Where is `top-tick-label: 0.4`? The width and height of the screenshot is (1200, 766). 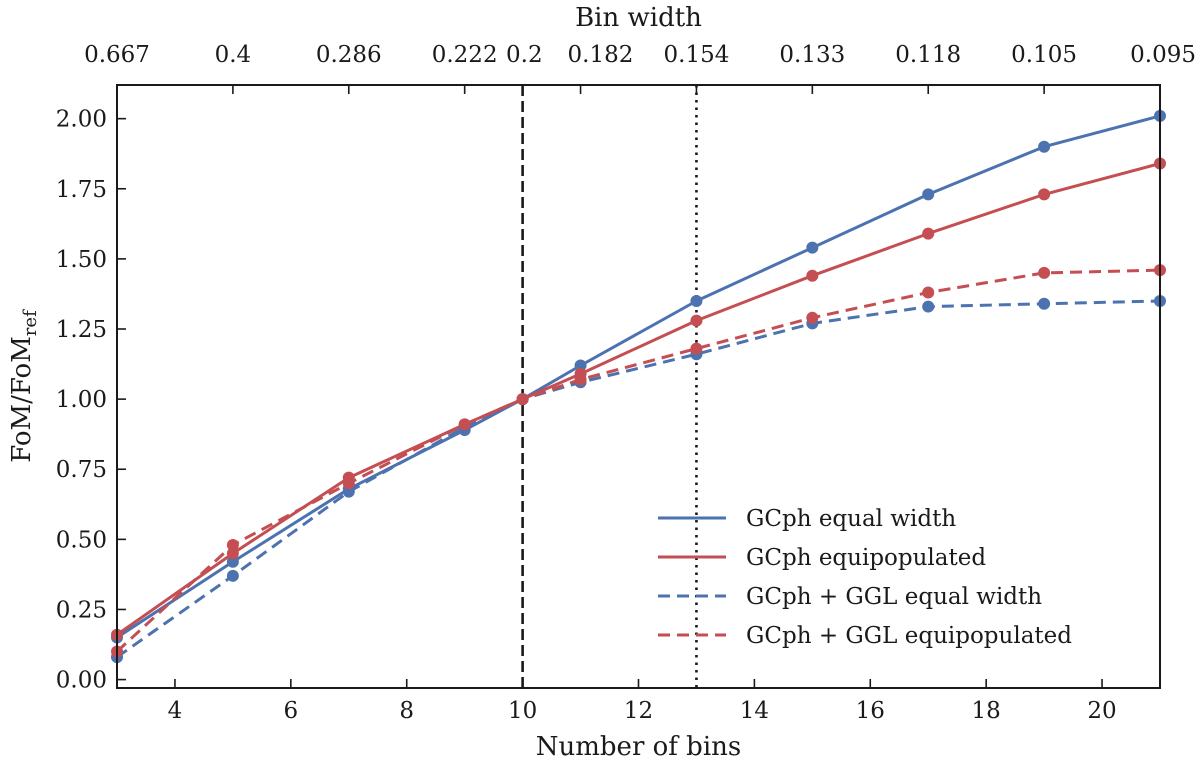 top-tick-label: 0.4 is located at coordinates (233, 55).